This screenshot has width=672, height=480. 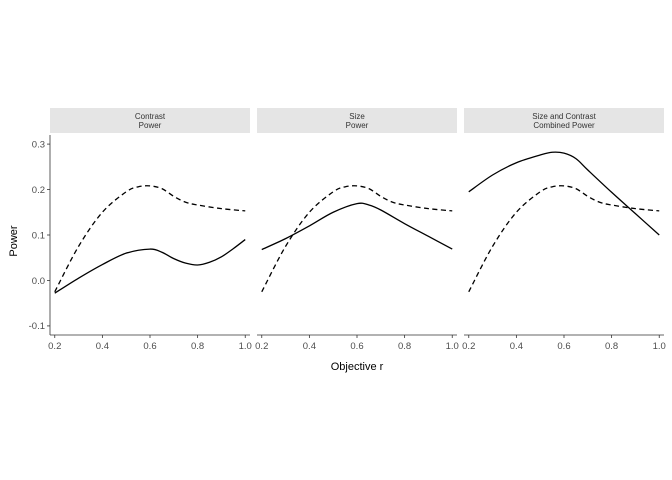 What do you see at coordinates (38, 235) in the screenshot?
I see `y-tick-label: 0.1` at bounding box center [38, 235].